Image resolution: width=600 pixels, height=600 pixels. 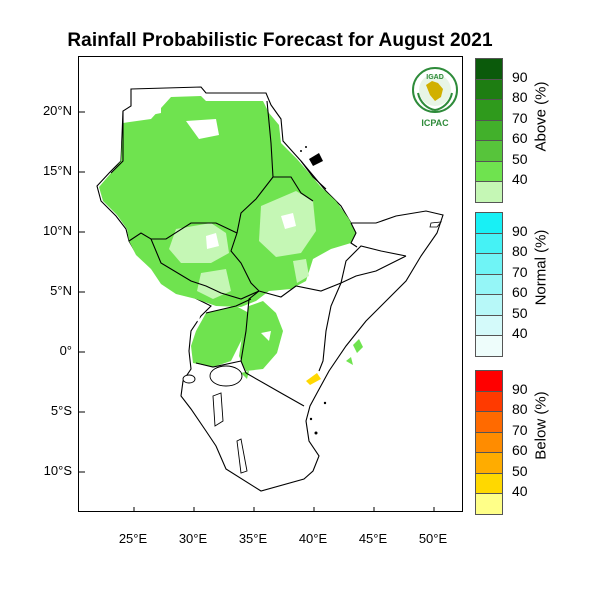 I want to click on lat-label-5s: 5°S, so click(x=61, y=410).